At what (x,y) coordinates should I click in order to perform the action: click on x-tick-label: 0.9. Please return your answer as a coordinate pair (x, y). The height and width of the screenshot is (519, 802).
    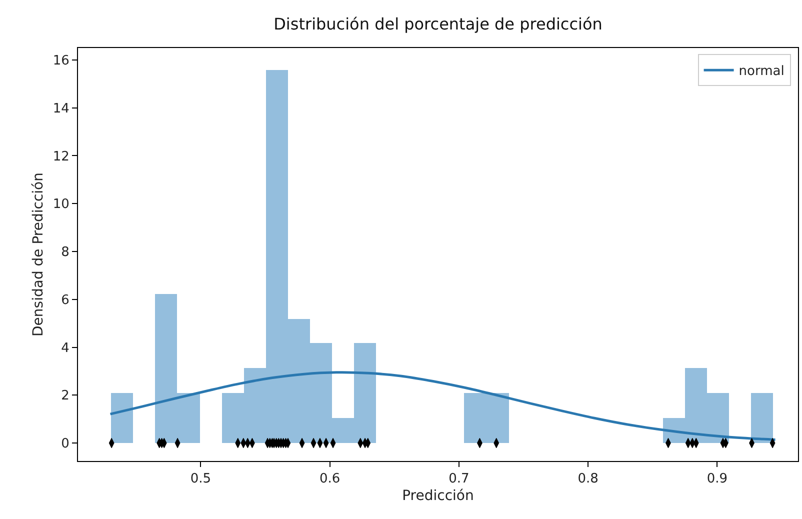
    Looking at the image, I should click on (717, 479).